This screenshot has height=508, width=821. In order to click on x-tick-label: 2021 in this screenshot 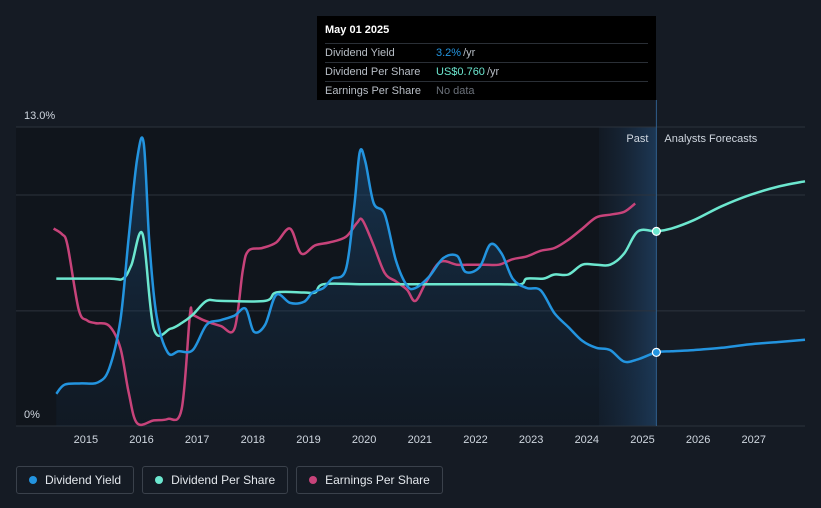, I will do `click(420, 440)`.